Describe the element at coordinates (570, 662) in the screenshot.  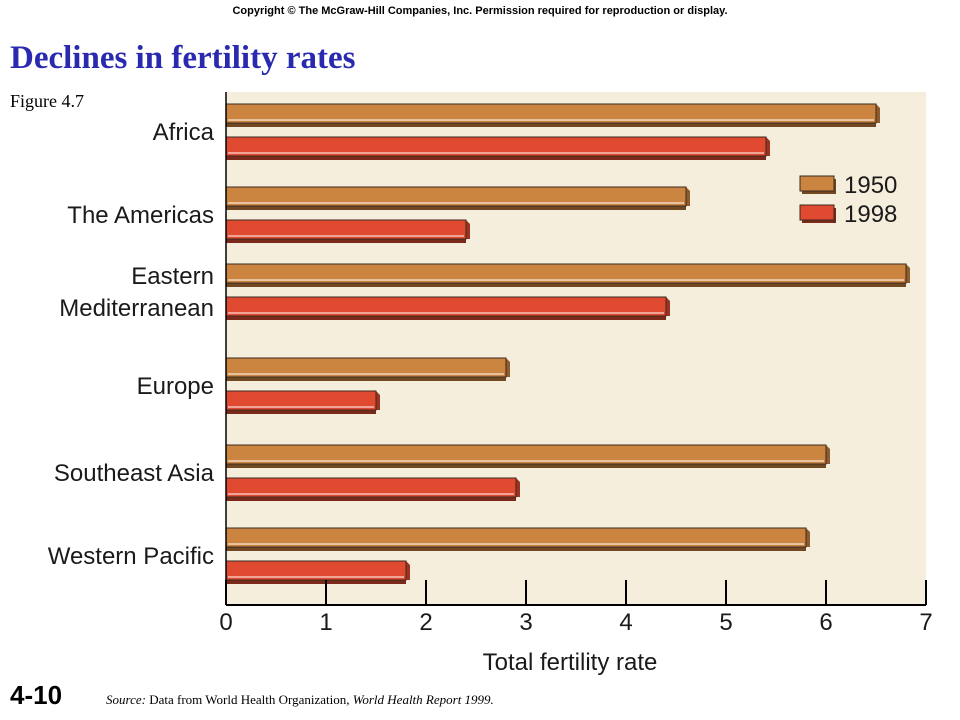
I see `x-axis-label: Total fertility rate` at that location.